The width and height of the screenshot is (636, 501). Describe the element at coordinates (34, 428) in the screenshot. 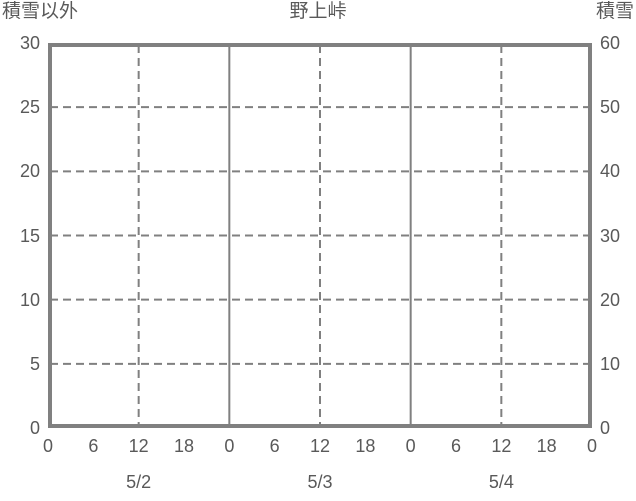

I see `y-axis-left-tick-label: 0` at that location.